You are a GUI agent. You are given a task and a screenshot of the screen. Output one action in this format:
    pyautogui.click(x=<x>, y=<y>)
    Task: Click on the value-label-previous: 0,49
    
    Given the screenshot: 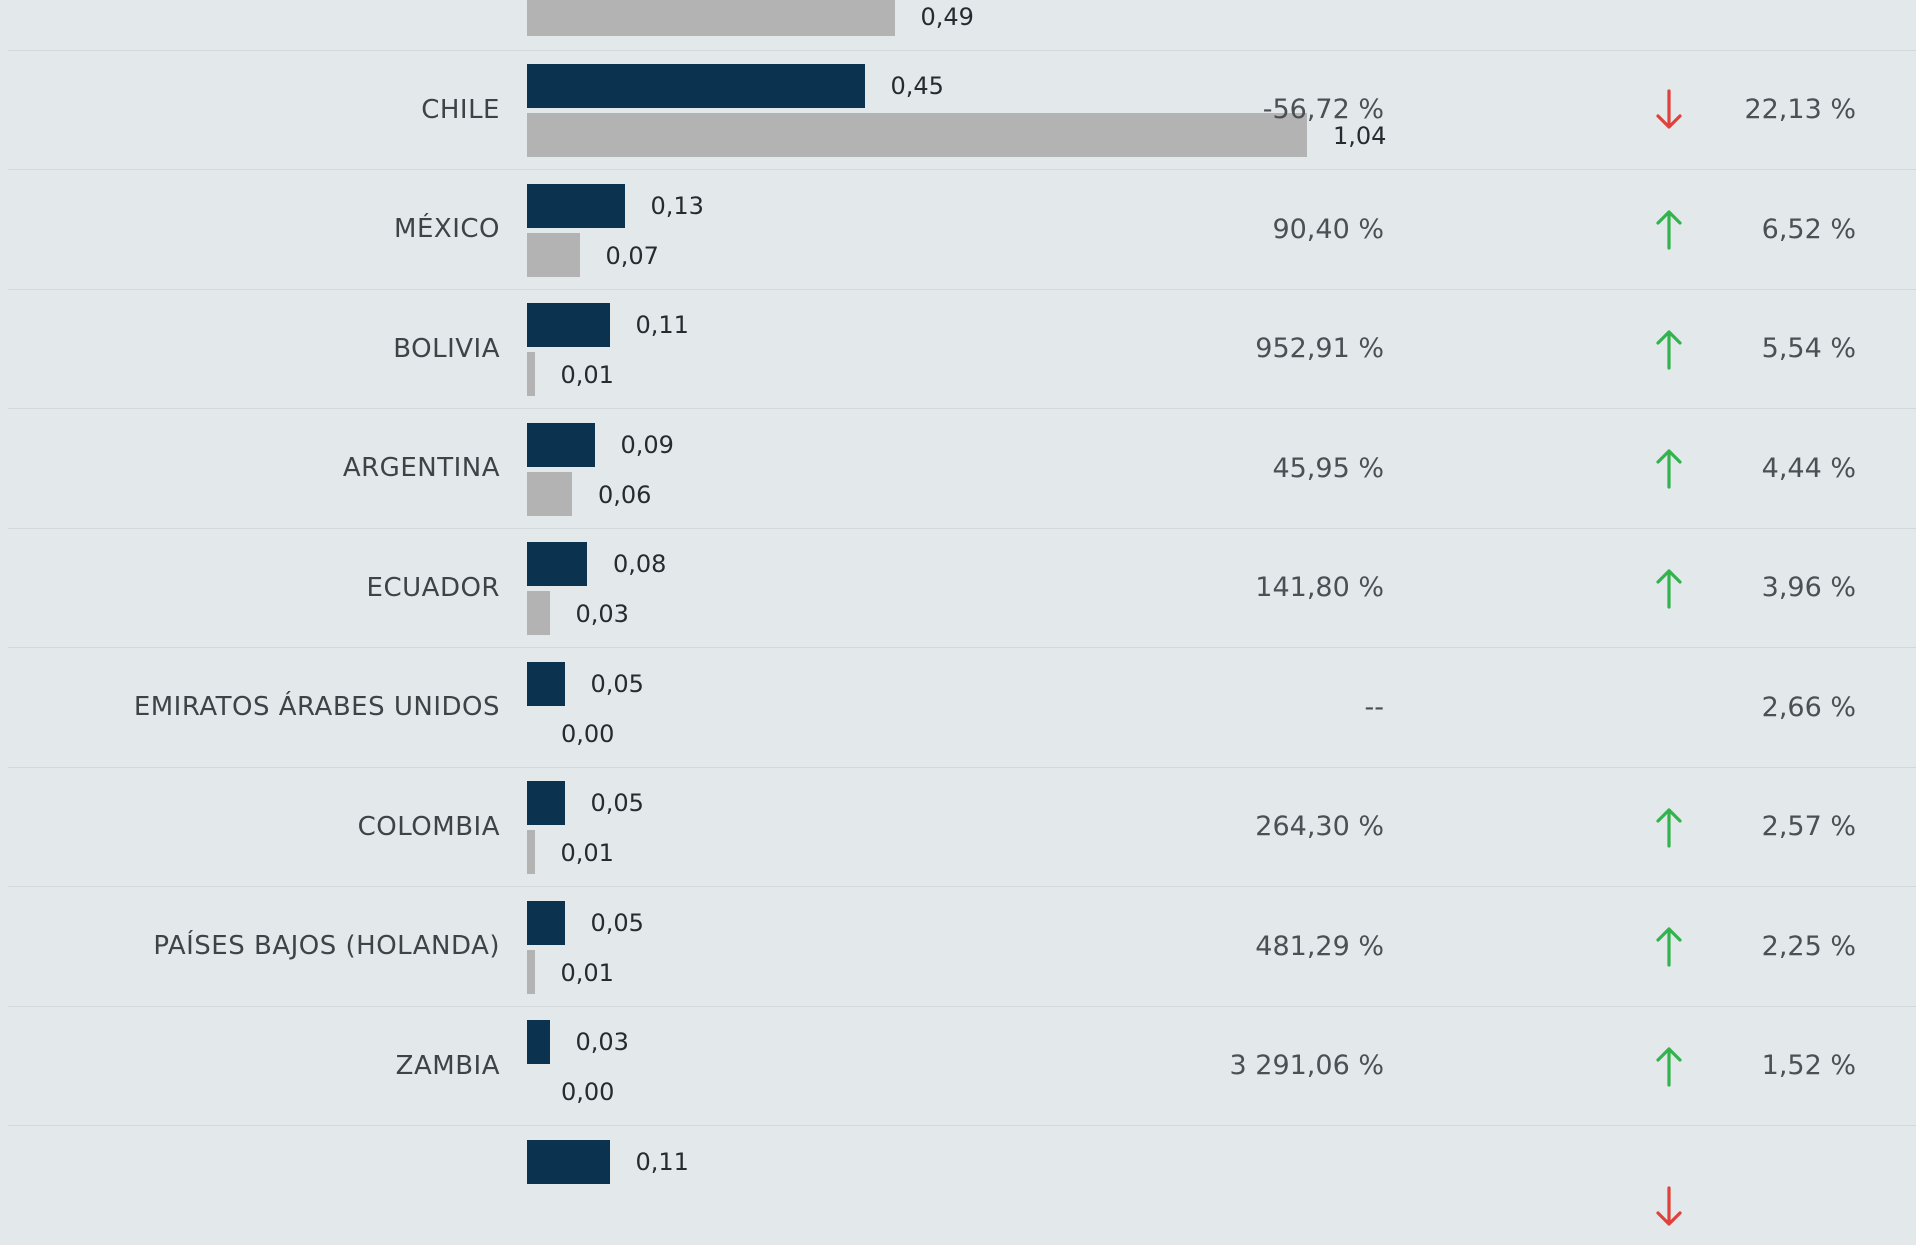 What is the action you would take?
    pyautogui.click(x=947, y=17)
    